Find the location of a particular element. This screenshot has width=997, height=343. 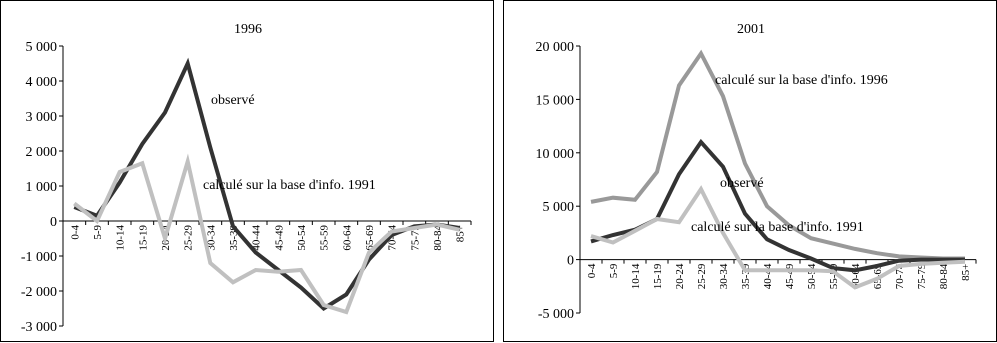

y-tick-label: 4 000 is located at coordinates (42, 82).